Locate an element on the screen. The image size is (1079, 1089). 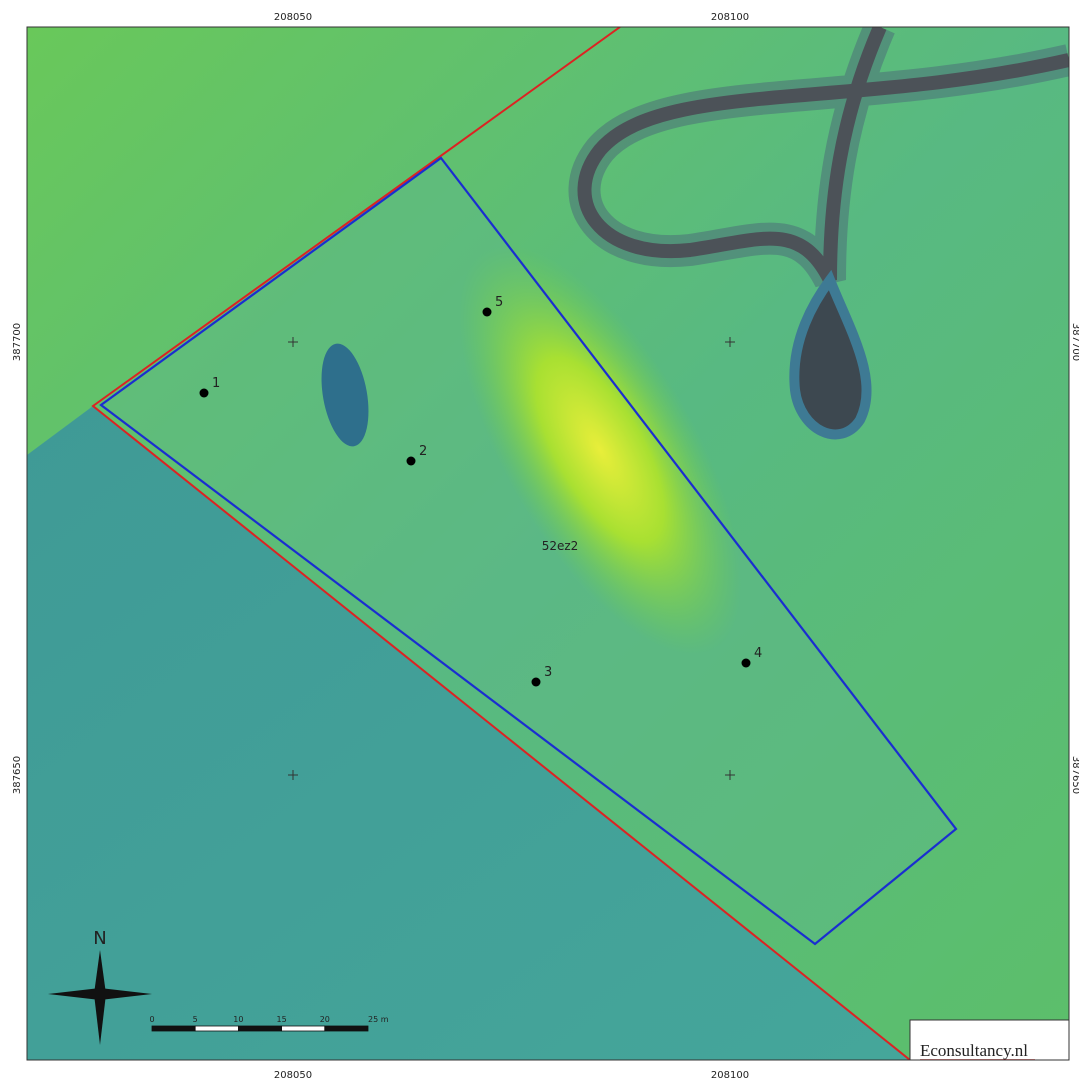
point-label: 1 is located at coordinates (216, 383).